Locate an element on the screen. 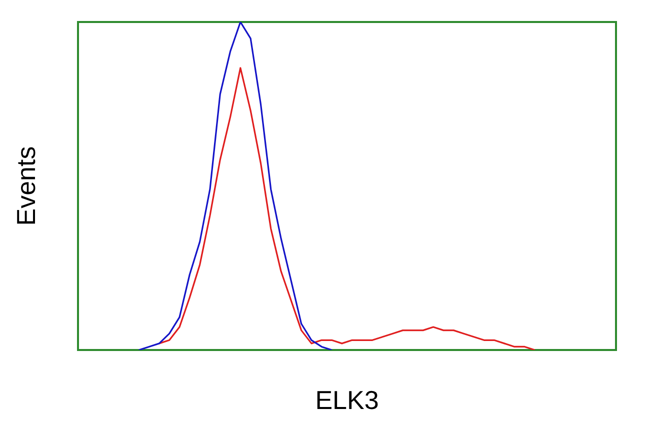 The image size is (650, 432). x-axis-title: ELK3 is located at coordinates (347, 400).